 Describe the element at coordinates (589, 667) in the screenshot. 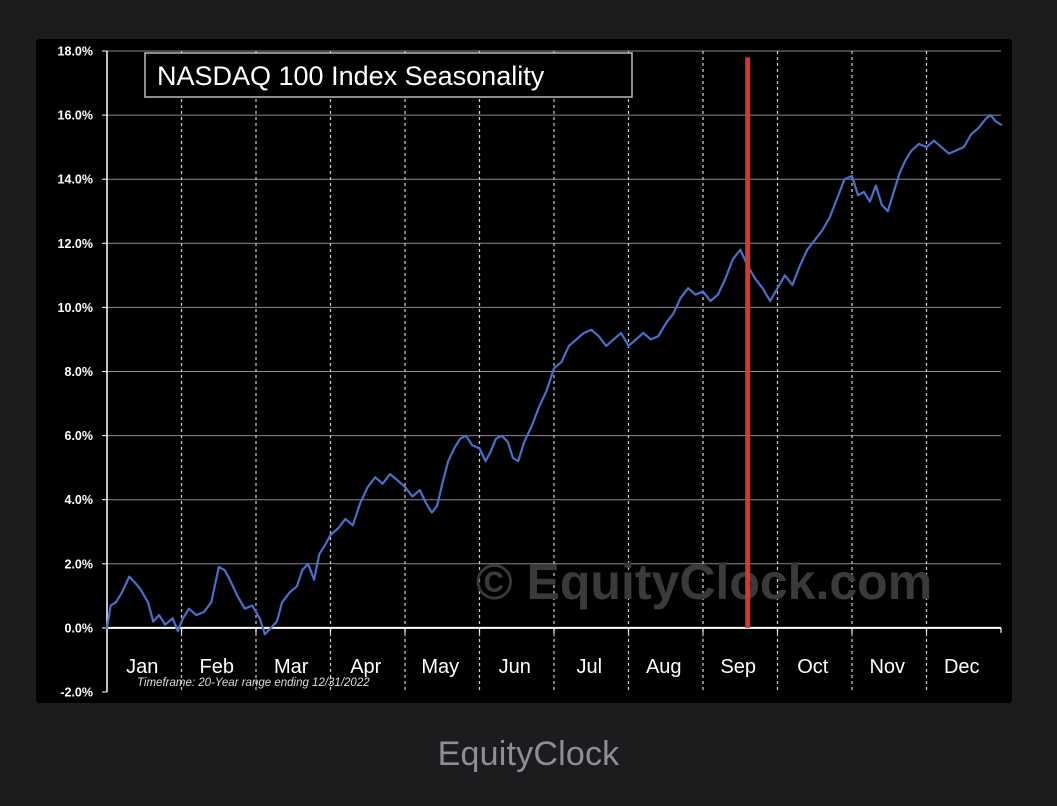

I see `month-label: Jul` at that location.